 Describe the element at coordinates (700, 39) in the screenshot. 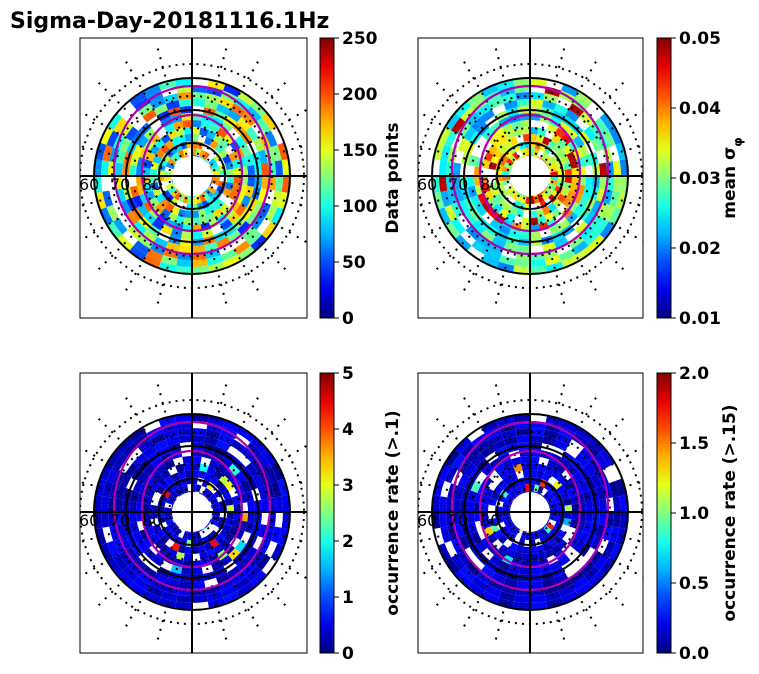

I see `colorbar-tick-label: 0.05` at that location.